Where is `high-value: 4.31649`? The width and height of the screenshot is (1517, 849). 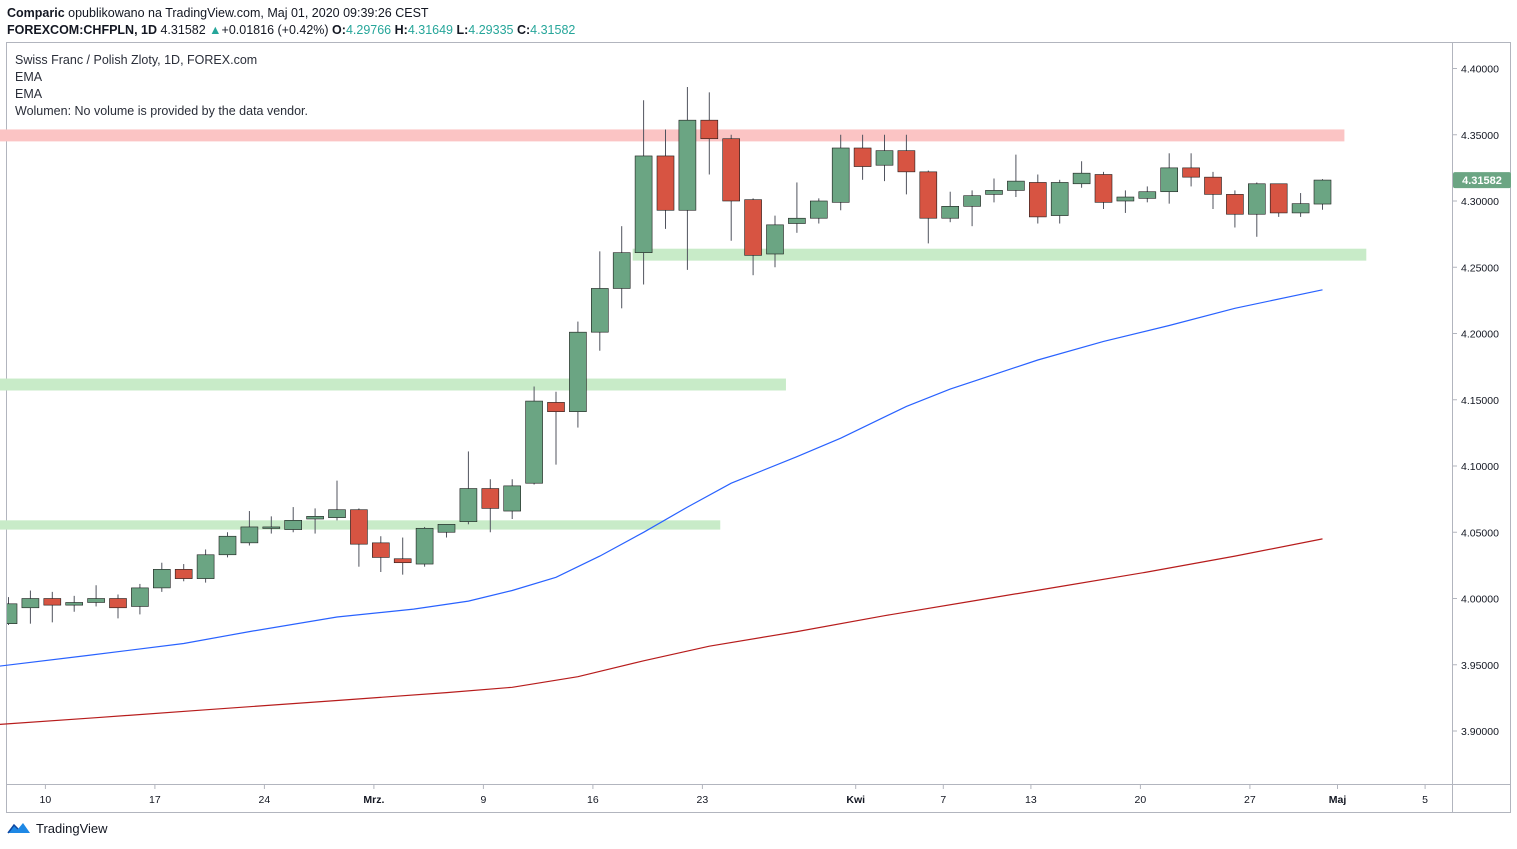
high-value: 4.31649 is located at coordinates (430, 30).